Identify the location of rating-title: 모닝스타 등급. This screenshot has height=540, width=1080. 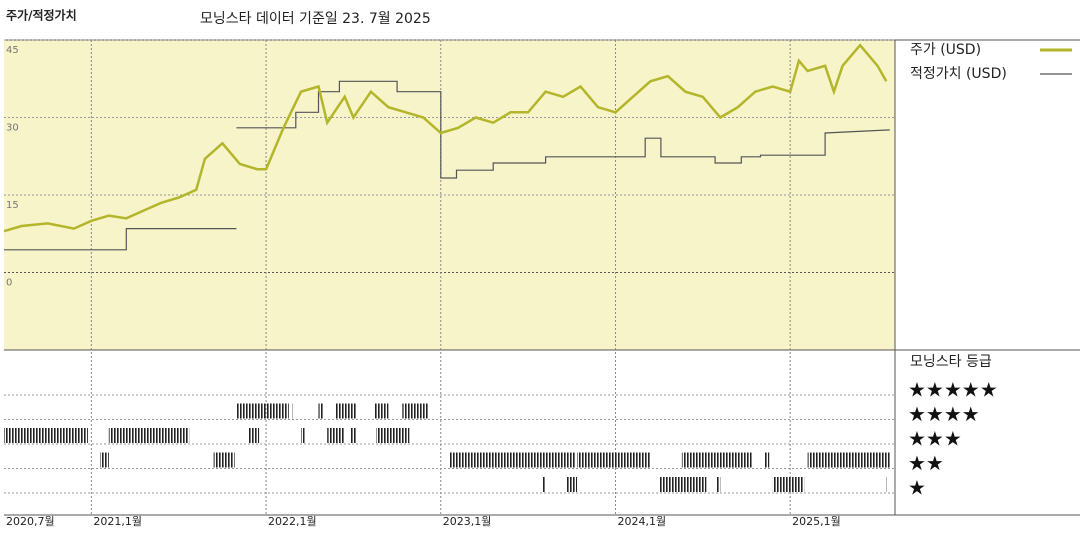
(951, 362).